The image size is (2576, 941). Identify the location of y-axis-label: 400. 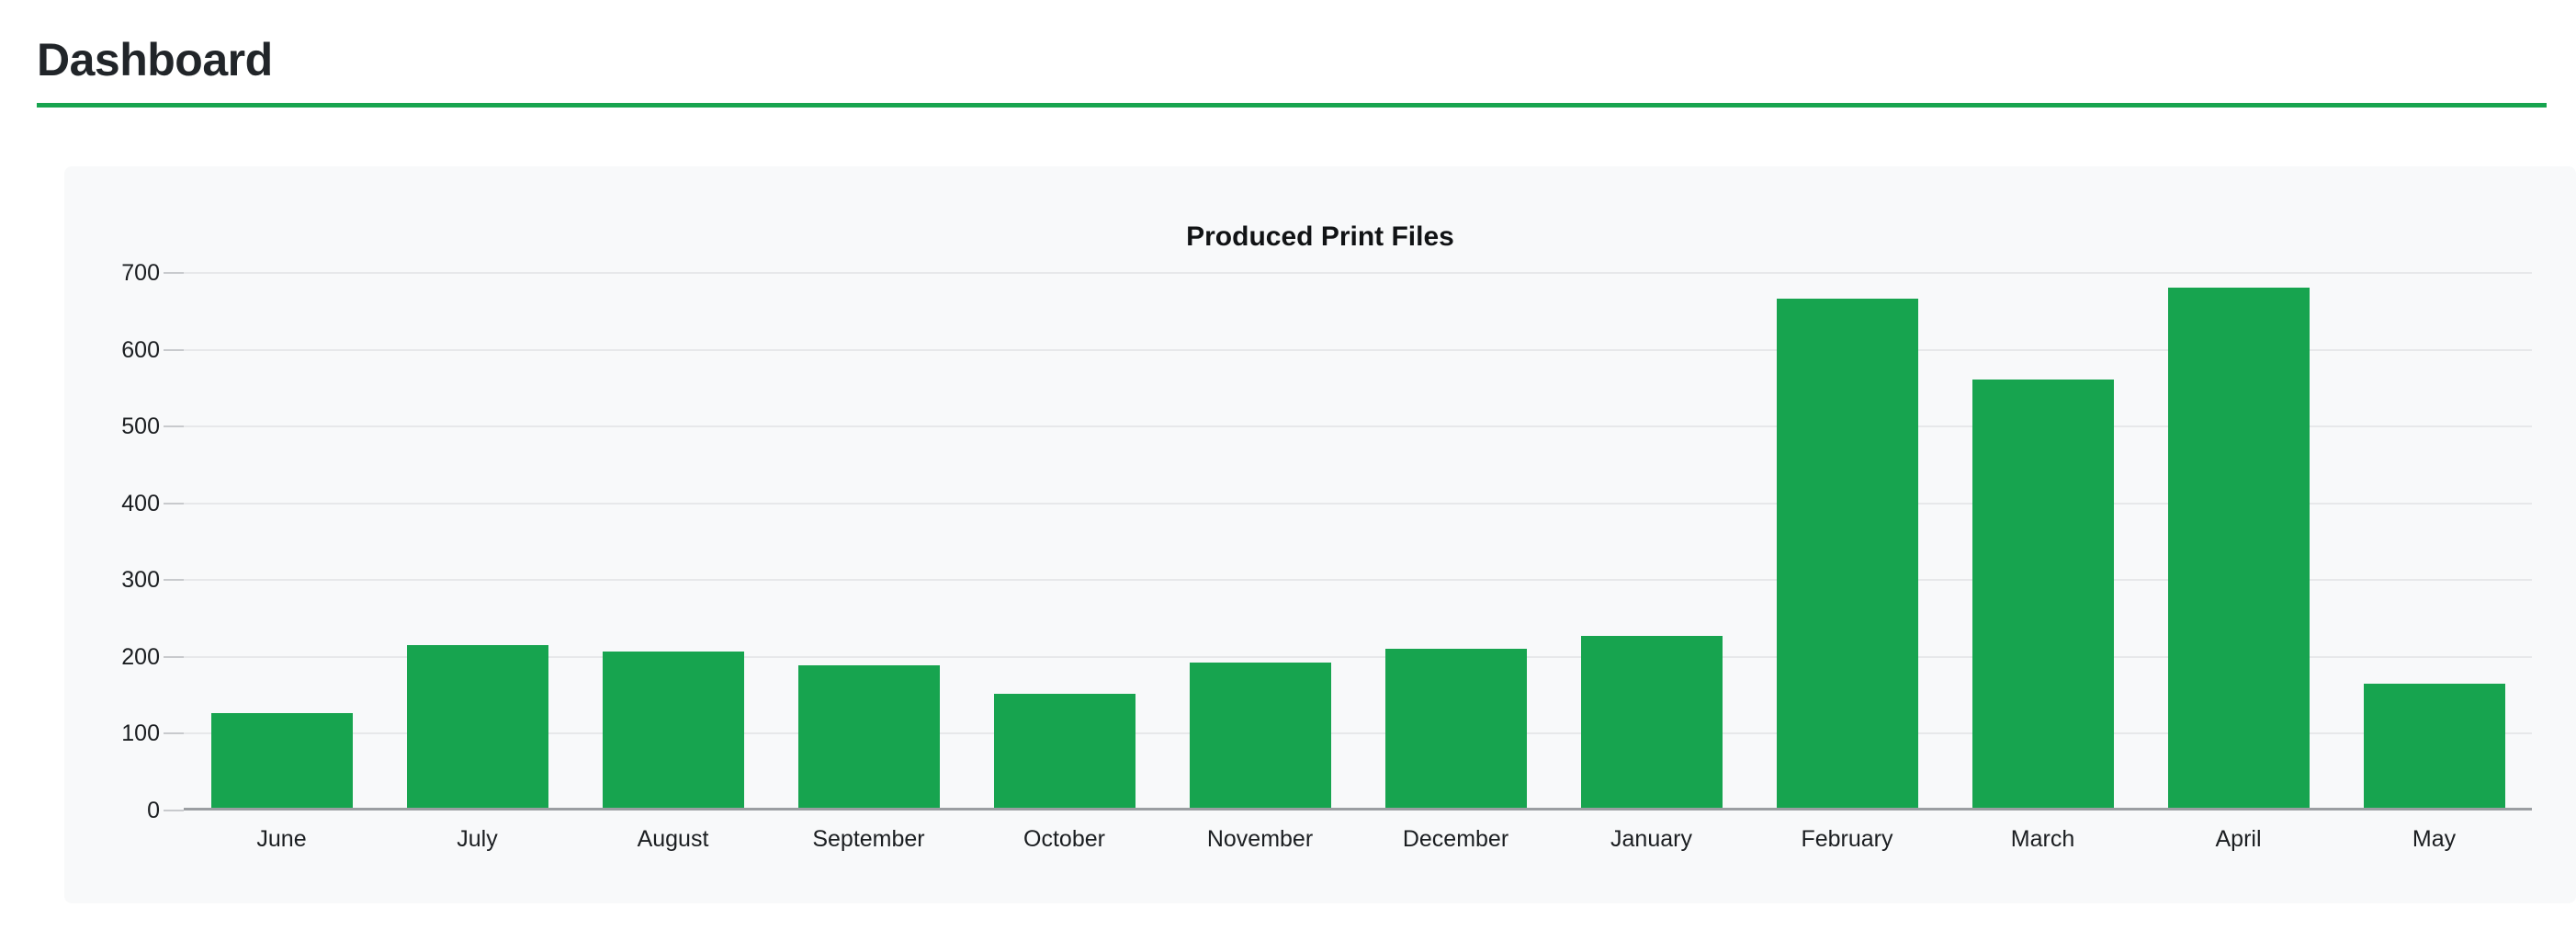
(140, 503).